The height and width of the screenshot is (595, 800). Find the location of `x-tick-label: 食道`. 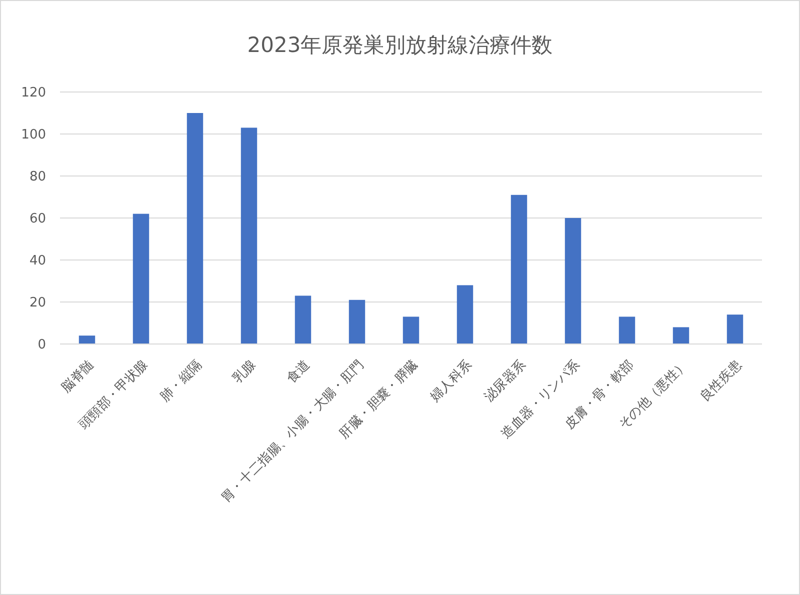

x-tick-label: 食道 is located at coordinates (299, 371).